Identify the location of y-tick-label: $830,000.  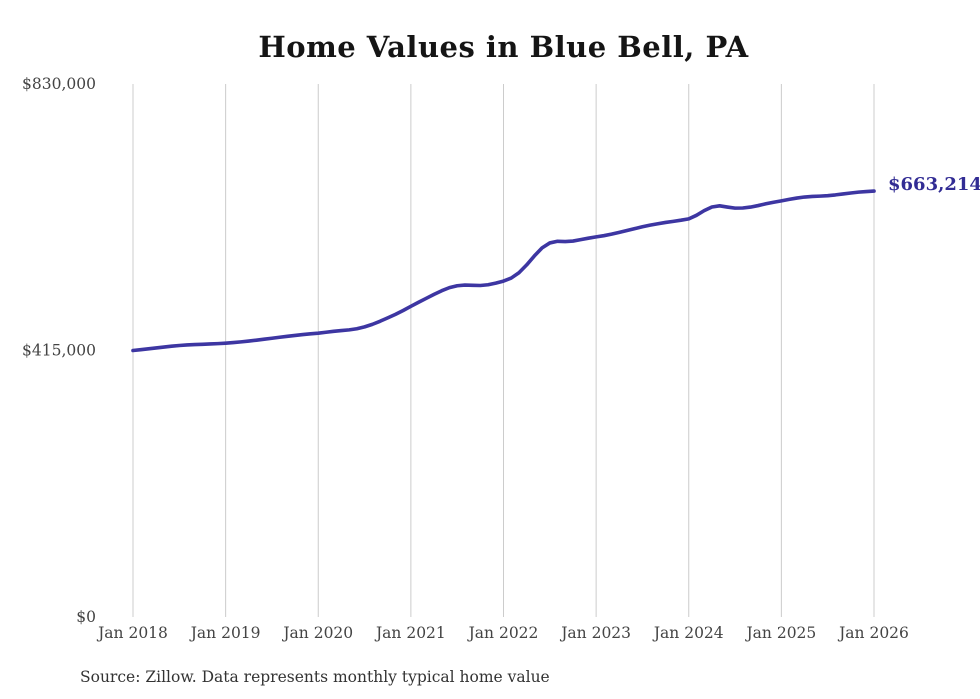
(59, 84).